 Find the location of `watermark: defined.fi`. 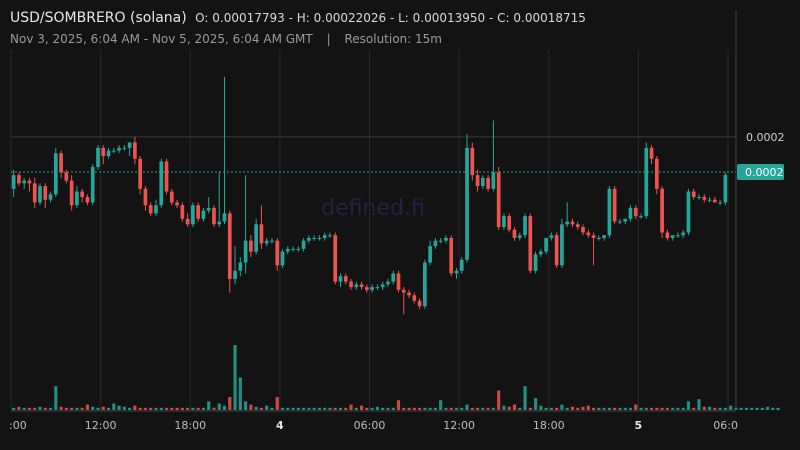

watermark: defined.fi is located at coordinates (373, 208).